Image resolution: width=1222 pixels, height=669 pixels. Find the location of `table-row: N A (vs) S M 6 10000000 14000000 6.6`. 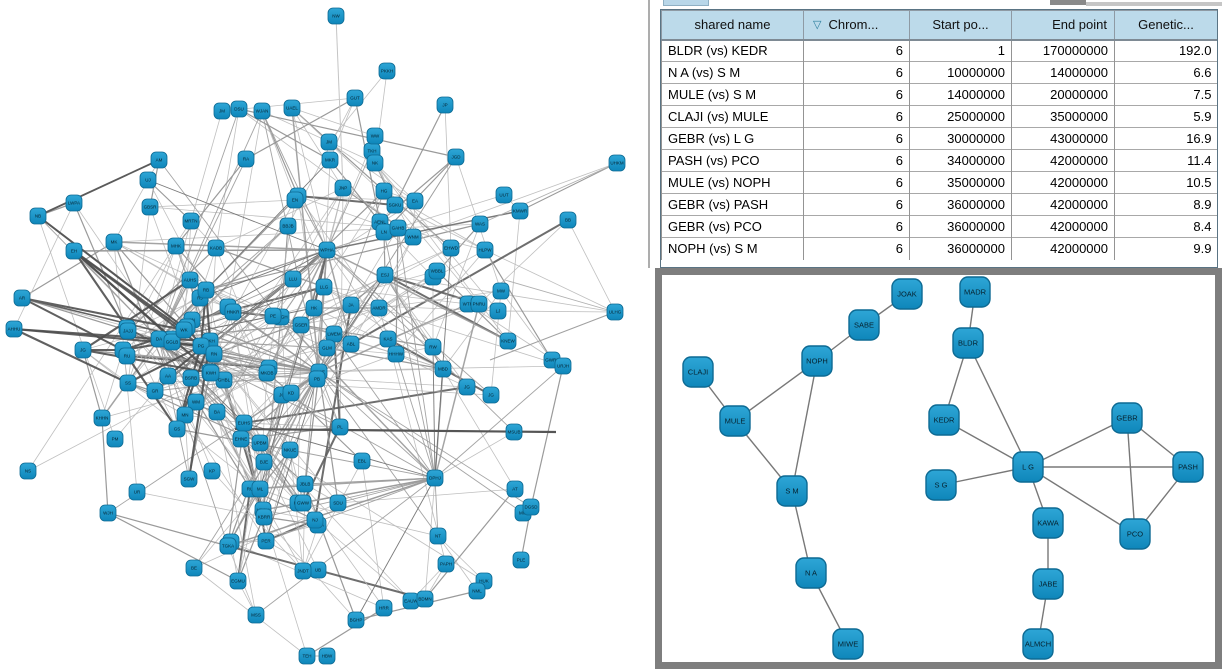

table-row: N A (vs) S M 6 10000000 14000000 6.6 is located at coordinates (939, 72).